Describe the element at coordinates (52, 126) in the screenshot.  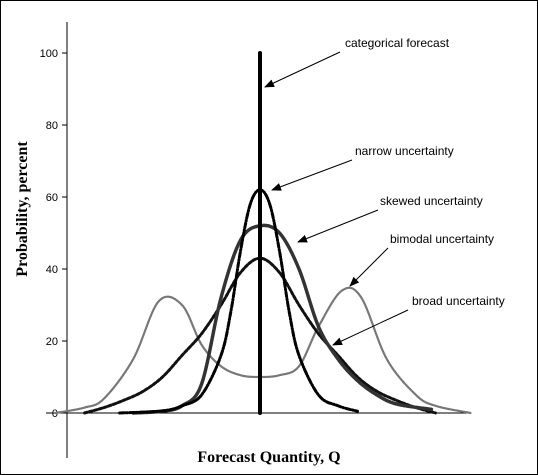
I see `y-tick-label: 80` at that location.